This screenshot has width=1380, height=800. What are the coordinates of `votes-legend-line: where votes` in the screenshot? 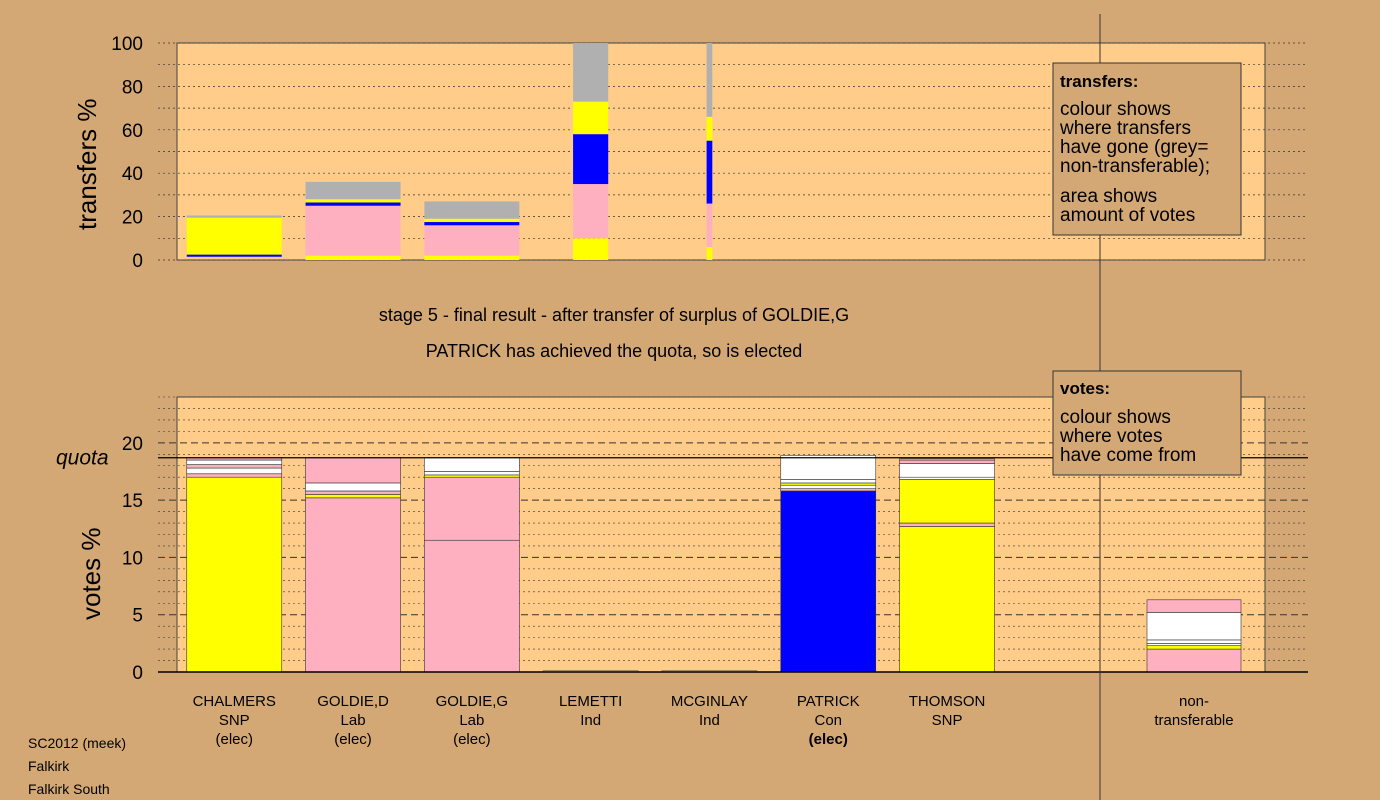 It's located at (1110, 436).